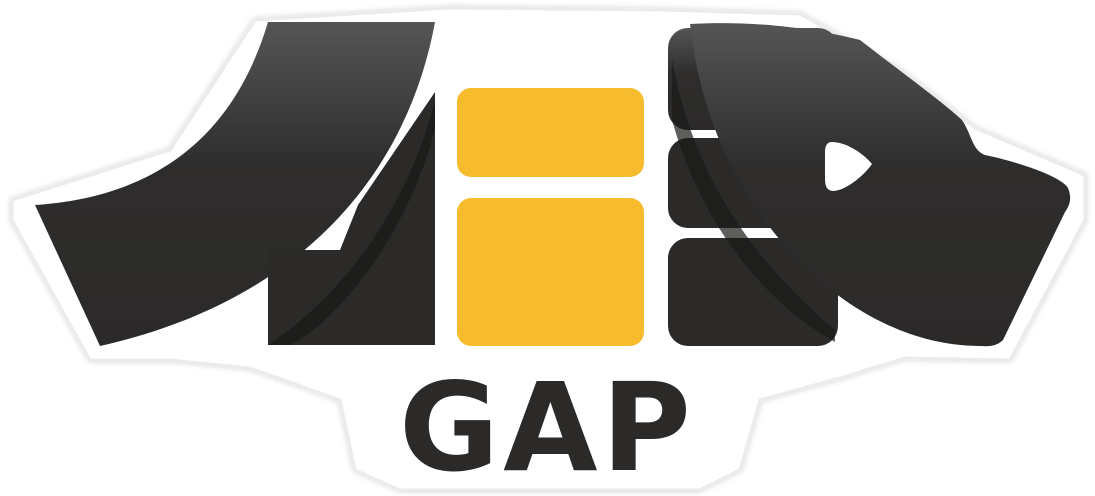 The image size is (1095, 496). What do you see at coordinates (351, 218) in the screenshot?
I see `left-block-shape` at bounding box center [351, 218].